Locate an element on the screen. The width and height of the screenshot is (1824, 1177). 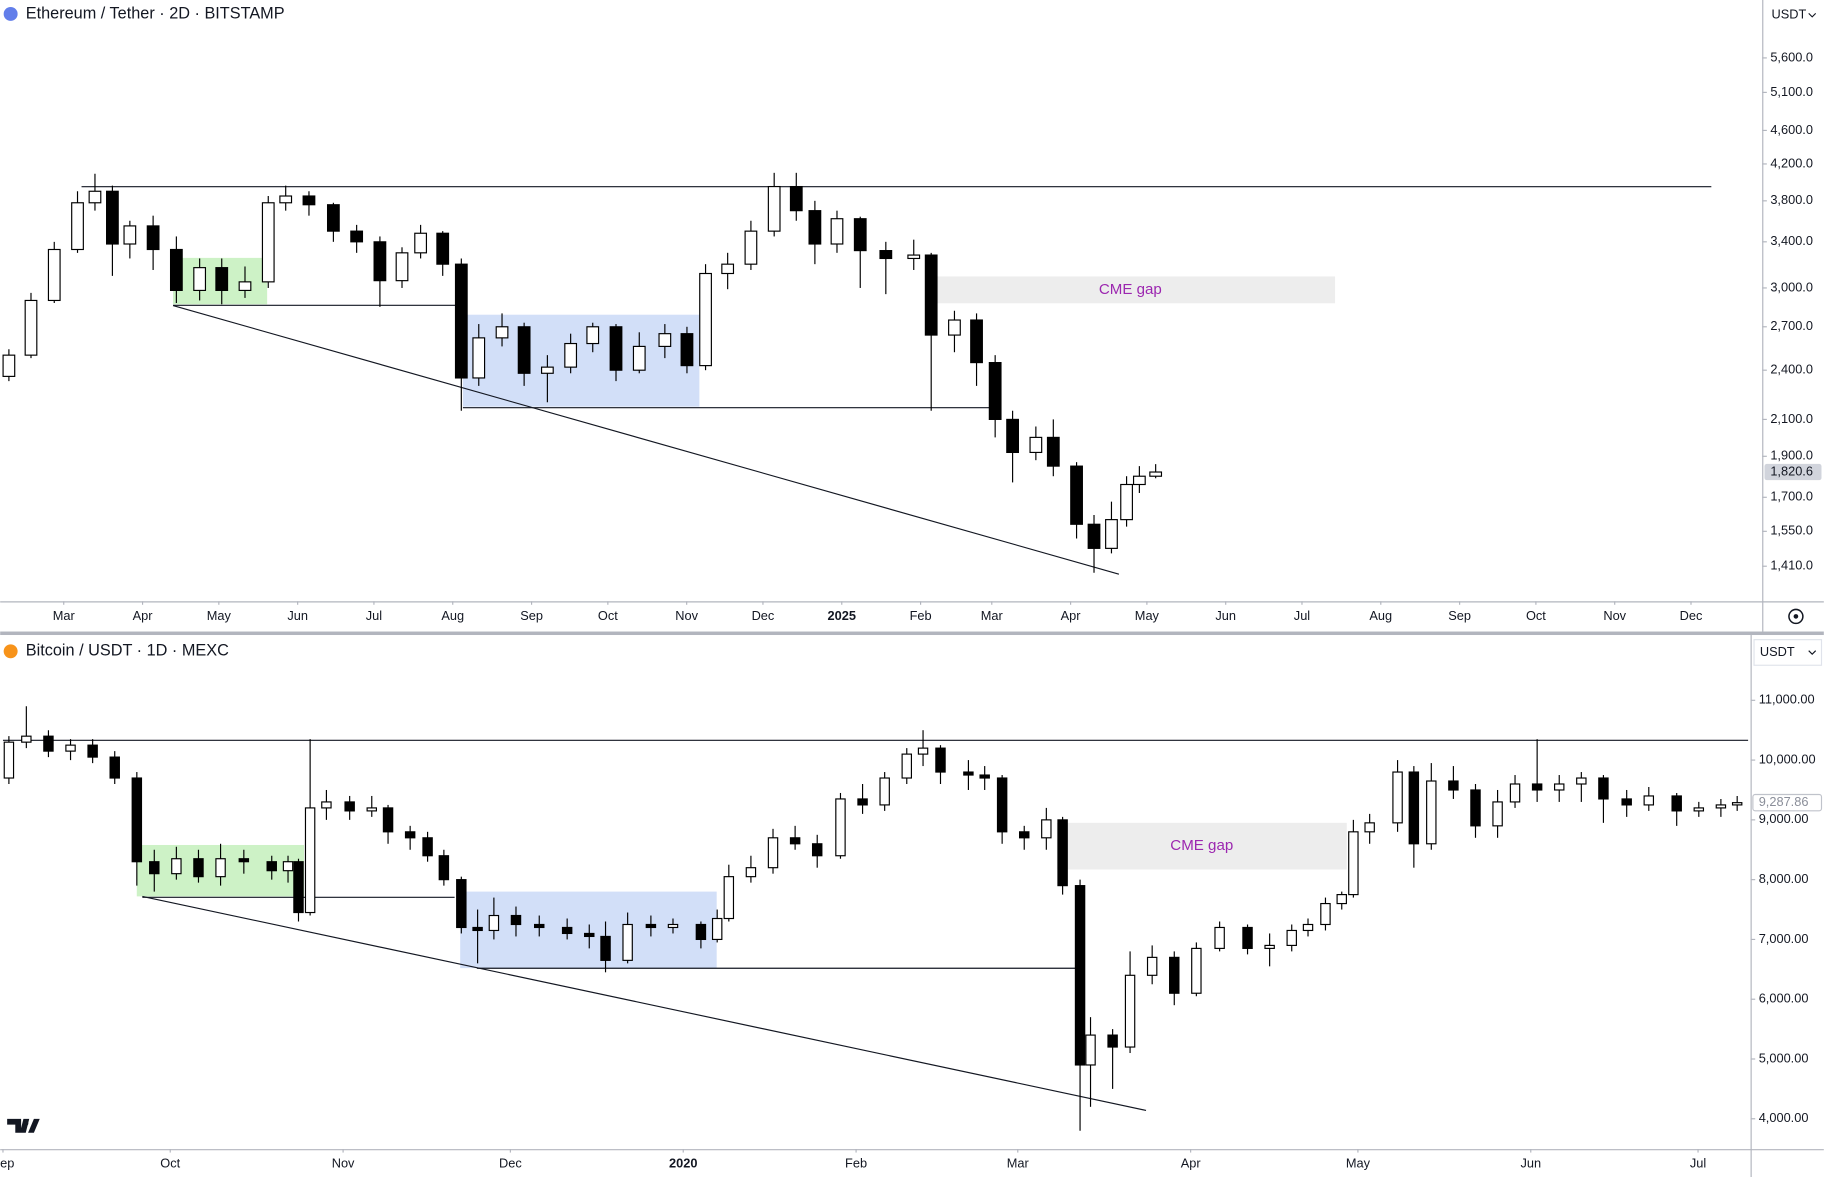
y-tick-label: 5,000.00 is located at coordinates (1784, 1057).